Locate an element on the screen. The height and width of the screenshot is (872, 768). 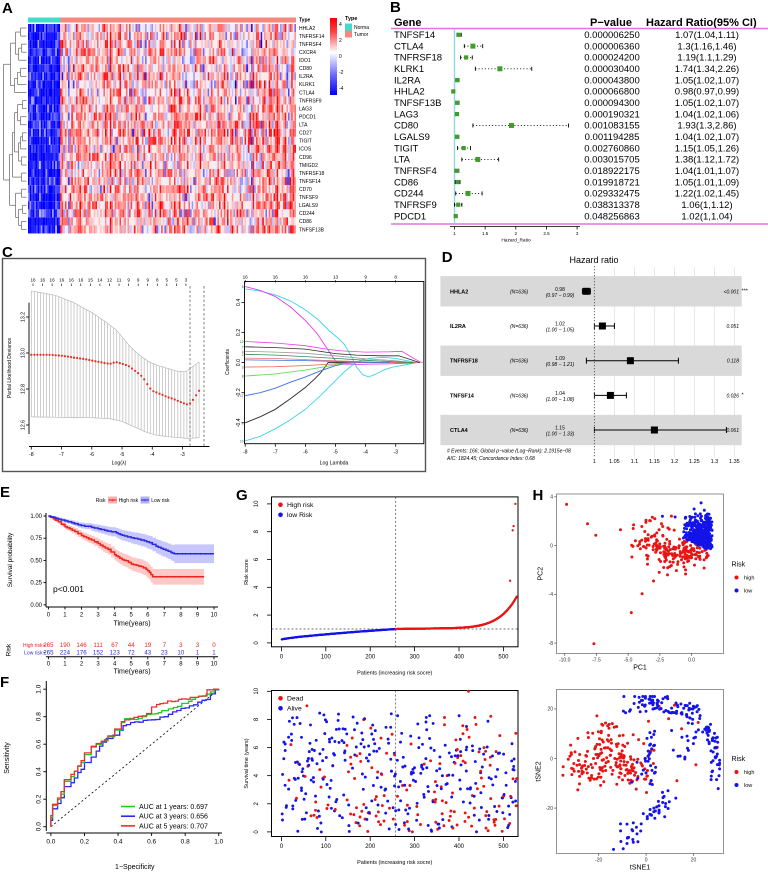
svg-text: 1.1 is located at coordinates (635, 462).